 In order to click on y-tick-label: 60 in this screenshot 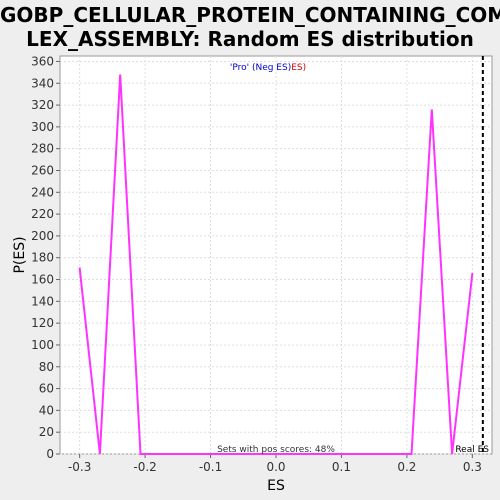, I will do `click(46, 389)`.